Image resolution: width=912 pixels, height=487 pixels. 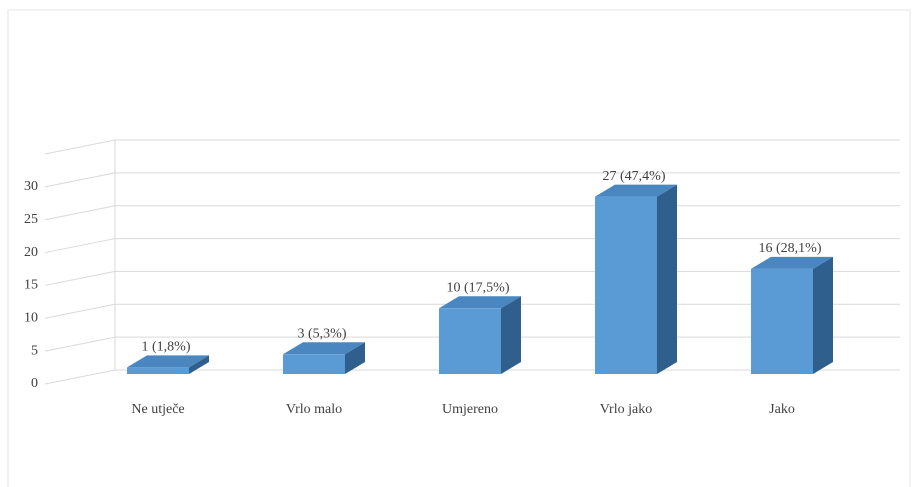 I want to click on y-tick-label: 30, so click(x=31, y=186).